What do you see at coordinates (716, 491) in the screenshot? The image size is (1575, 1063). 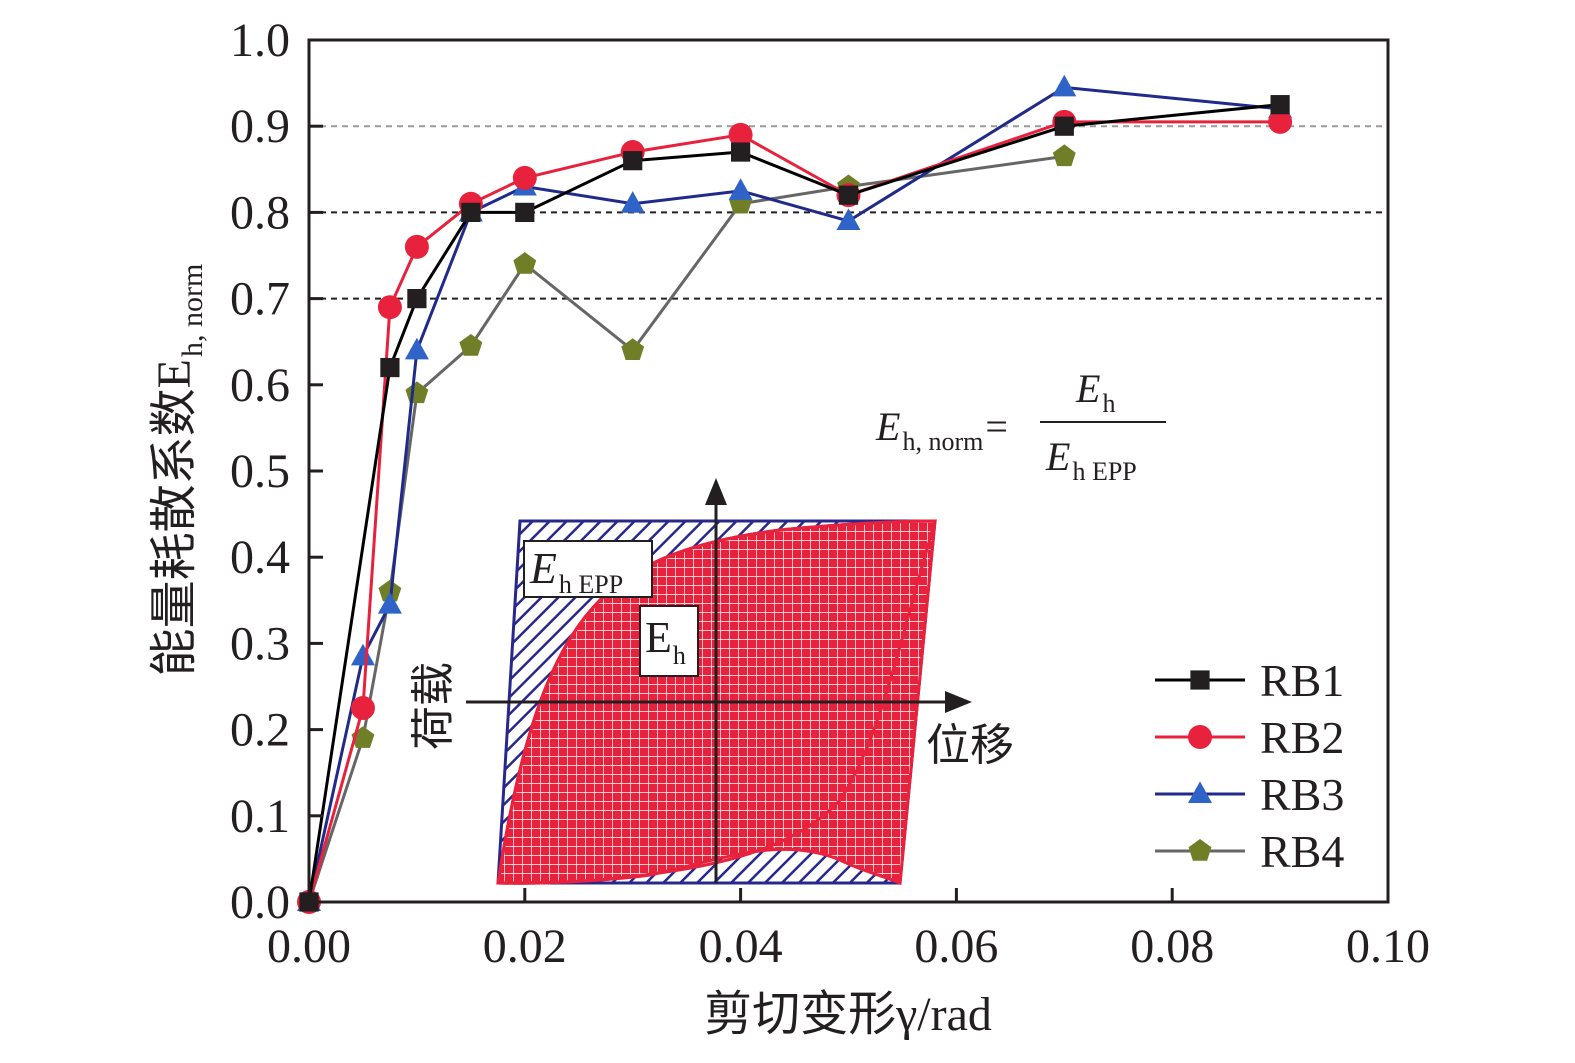 I see `inset-load-axis-arrowhead` at bounding box center [716, 491].